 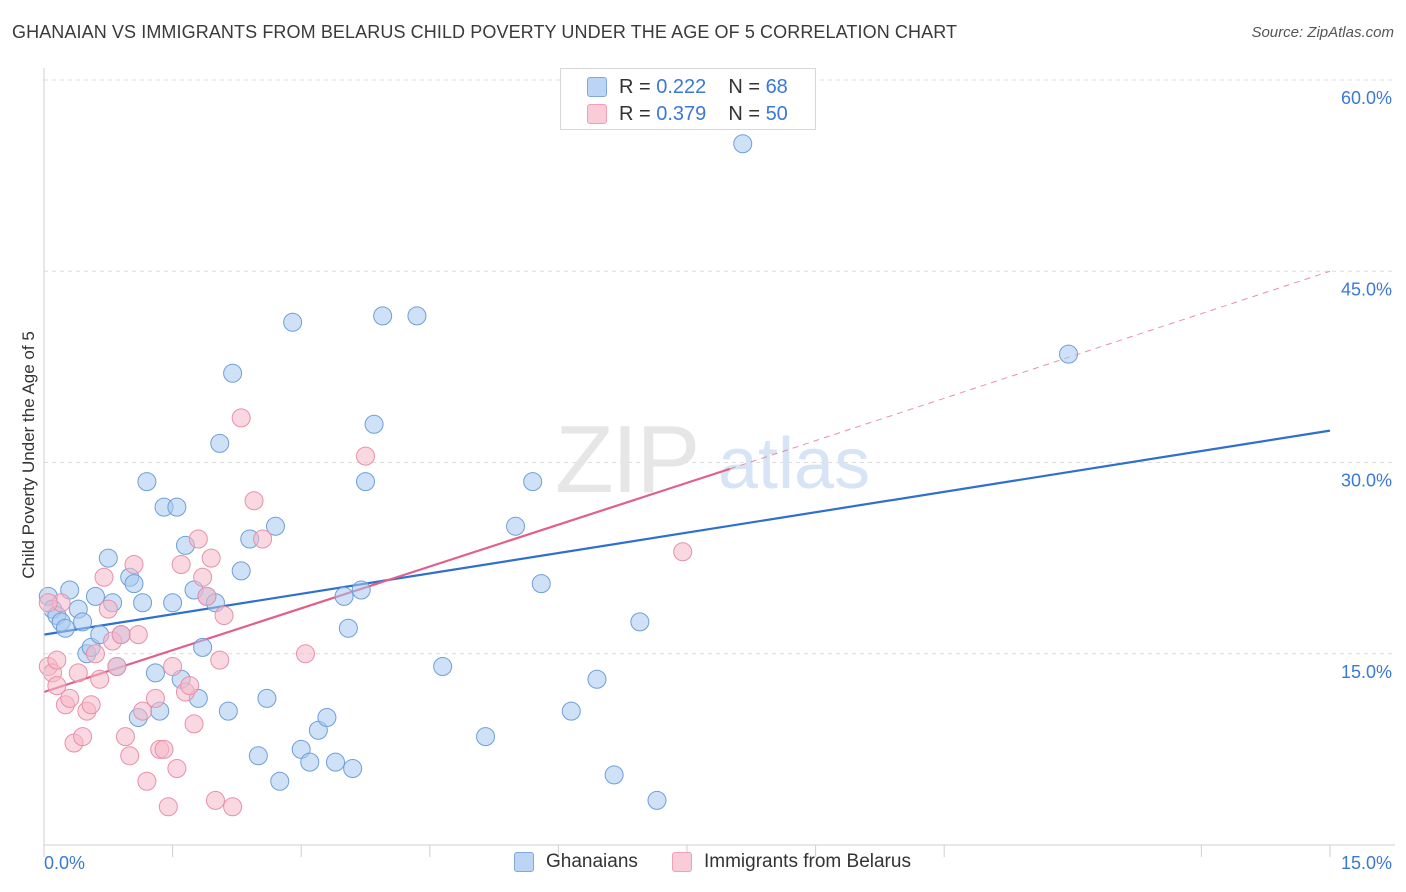 What do you see at coordinates (597, 87) in the screenshot?
I see `legend-swatch-ghanaians` at bounding box center [597, 87].